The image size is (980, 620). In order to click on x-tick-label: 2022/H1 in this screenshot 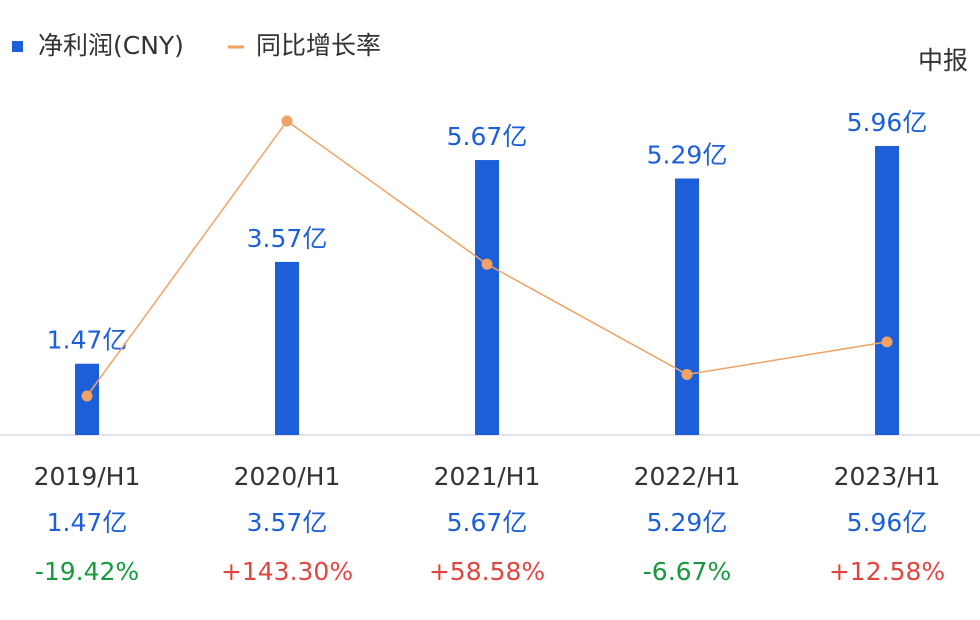, I will do `click(687, 476)`.